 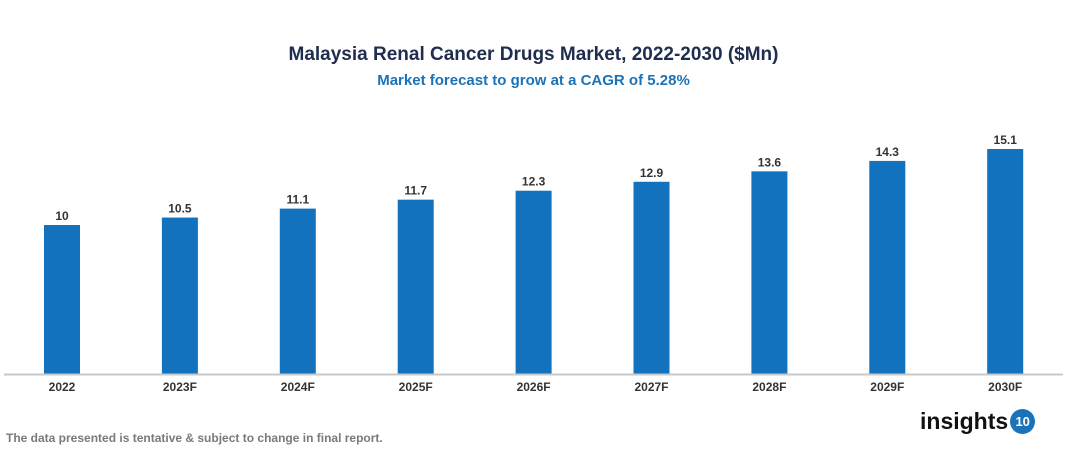 I want to click on x-tick-label: 2027F, so click(x=651, y=387).